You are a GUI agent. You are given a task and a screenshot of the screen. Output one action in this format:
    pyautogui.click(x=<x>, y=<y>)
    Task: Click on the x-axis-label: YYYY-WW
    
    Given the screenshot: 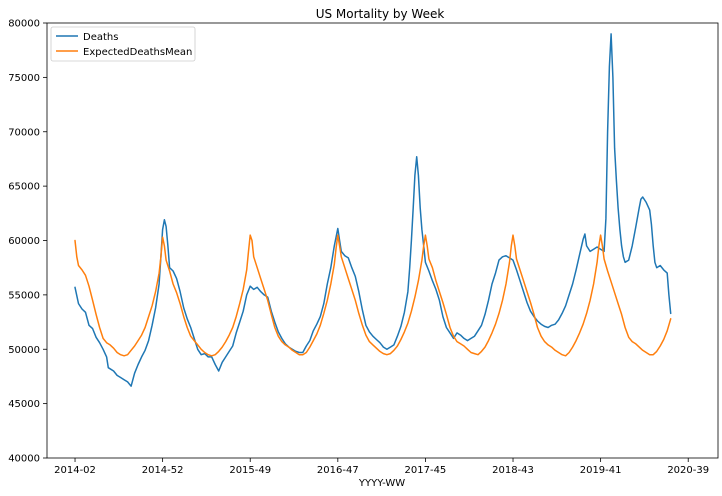 What is the action you would take?
    pyautogui.click(x=381, y=483)
    